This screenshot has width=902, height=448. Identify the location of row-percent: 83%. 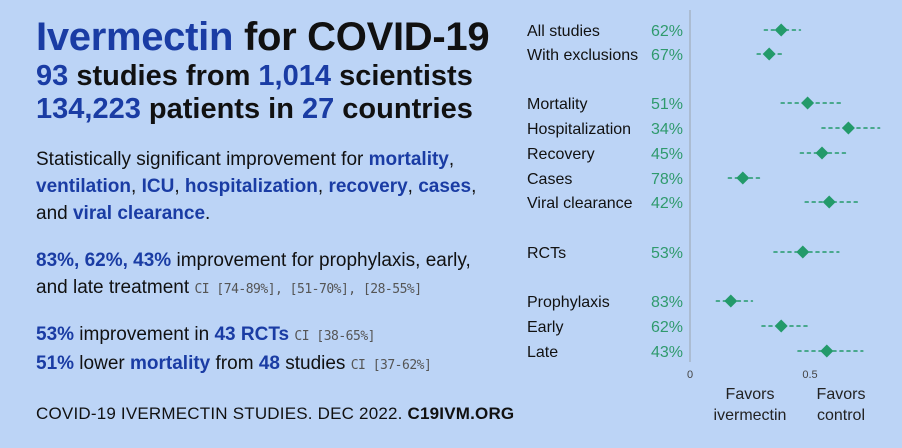
(667, 302).